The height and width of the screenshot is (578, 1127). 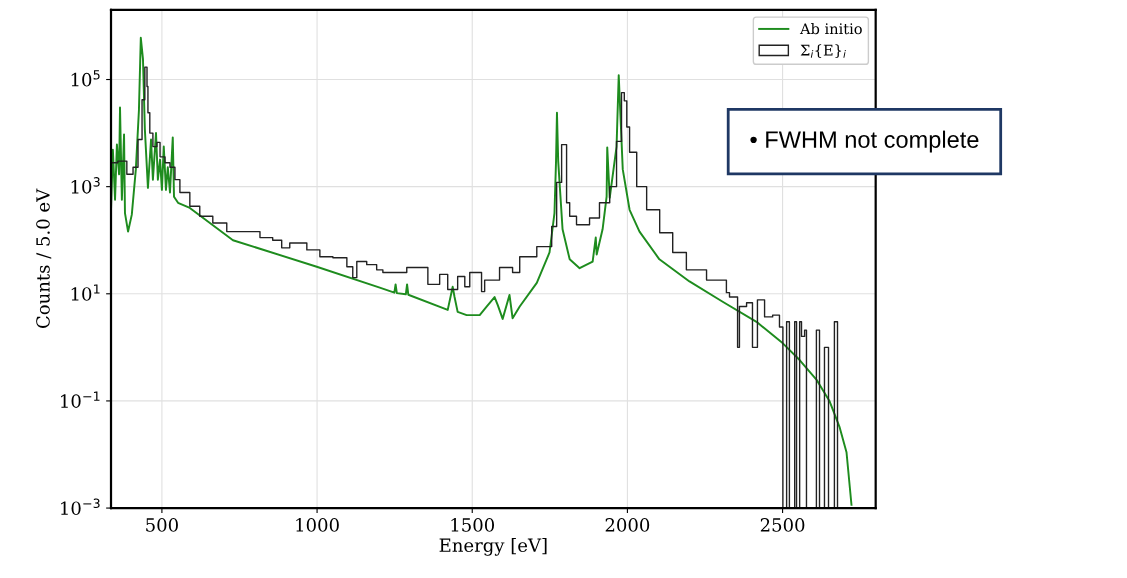 What do you see at coordinates (85, 78) in the screenshot?
I see `y-tick-label: 10$^{5}$` at bounding box center [85, 78].